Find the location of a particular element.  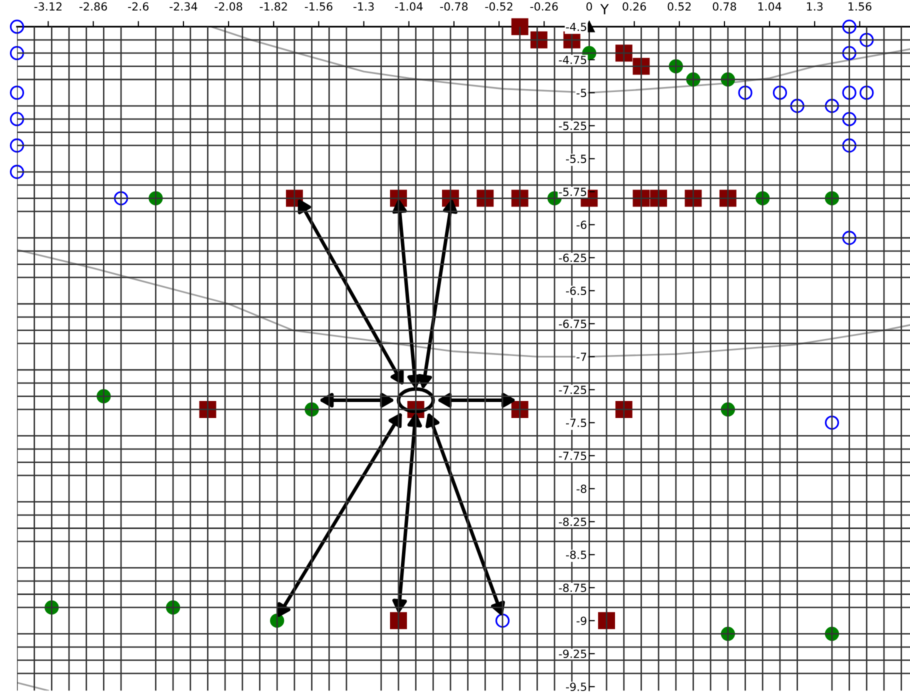

x-tick-label: -1.82 is located at coordinates (273, 6).